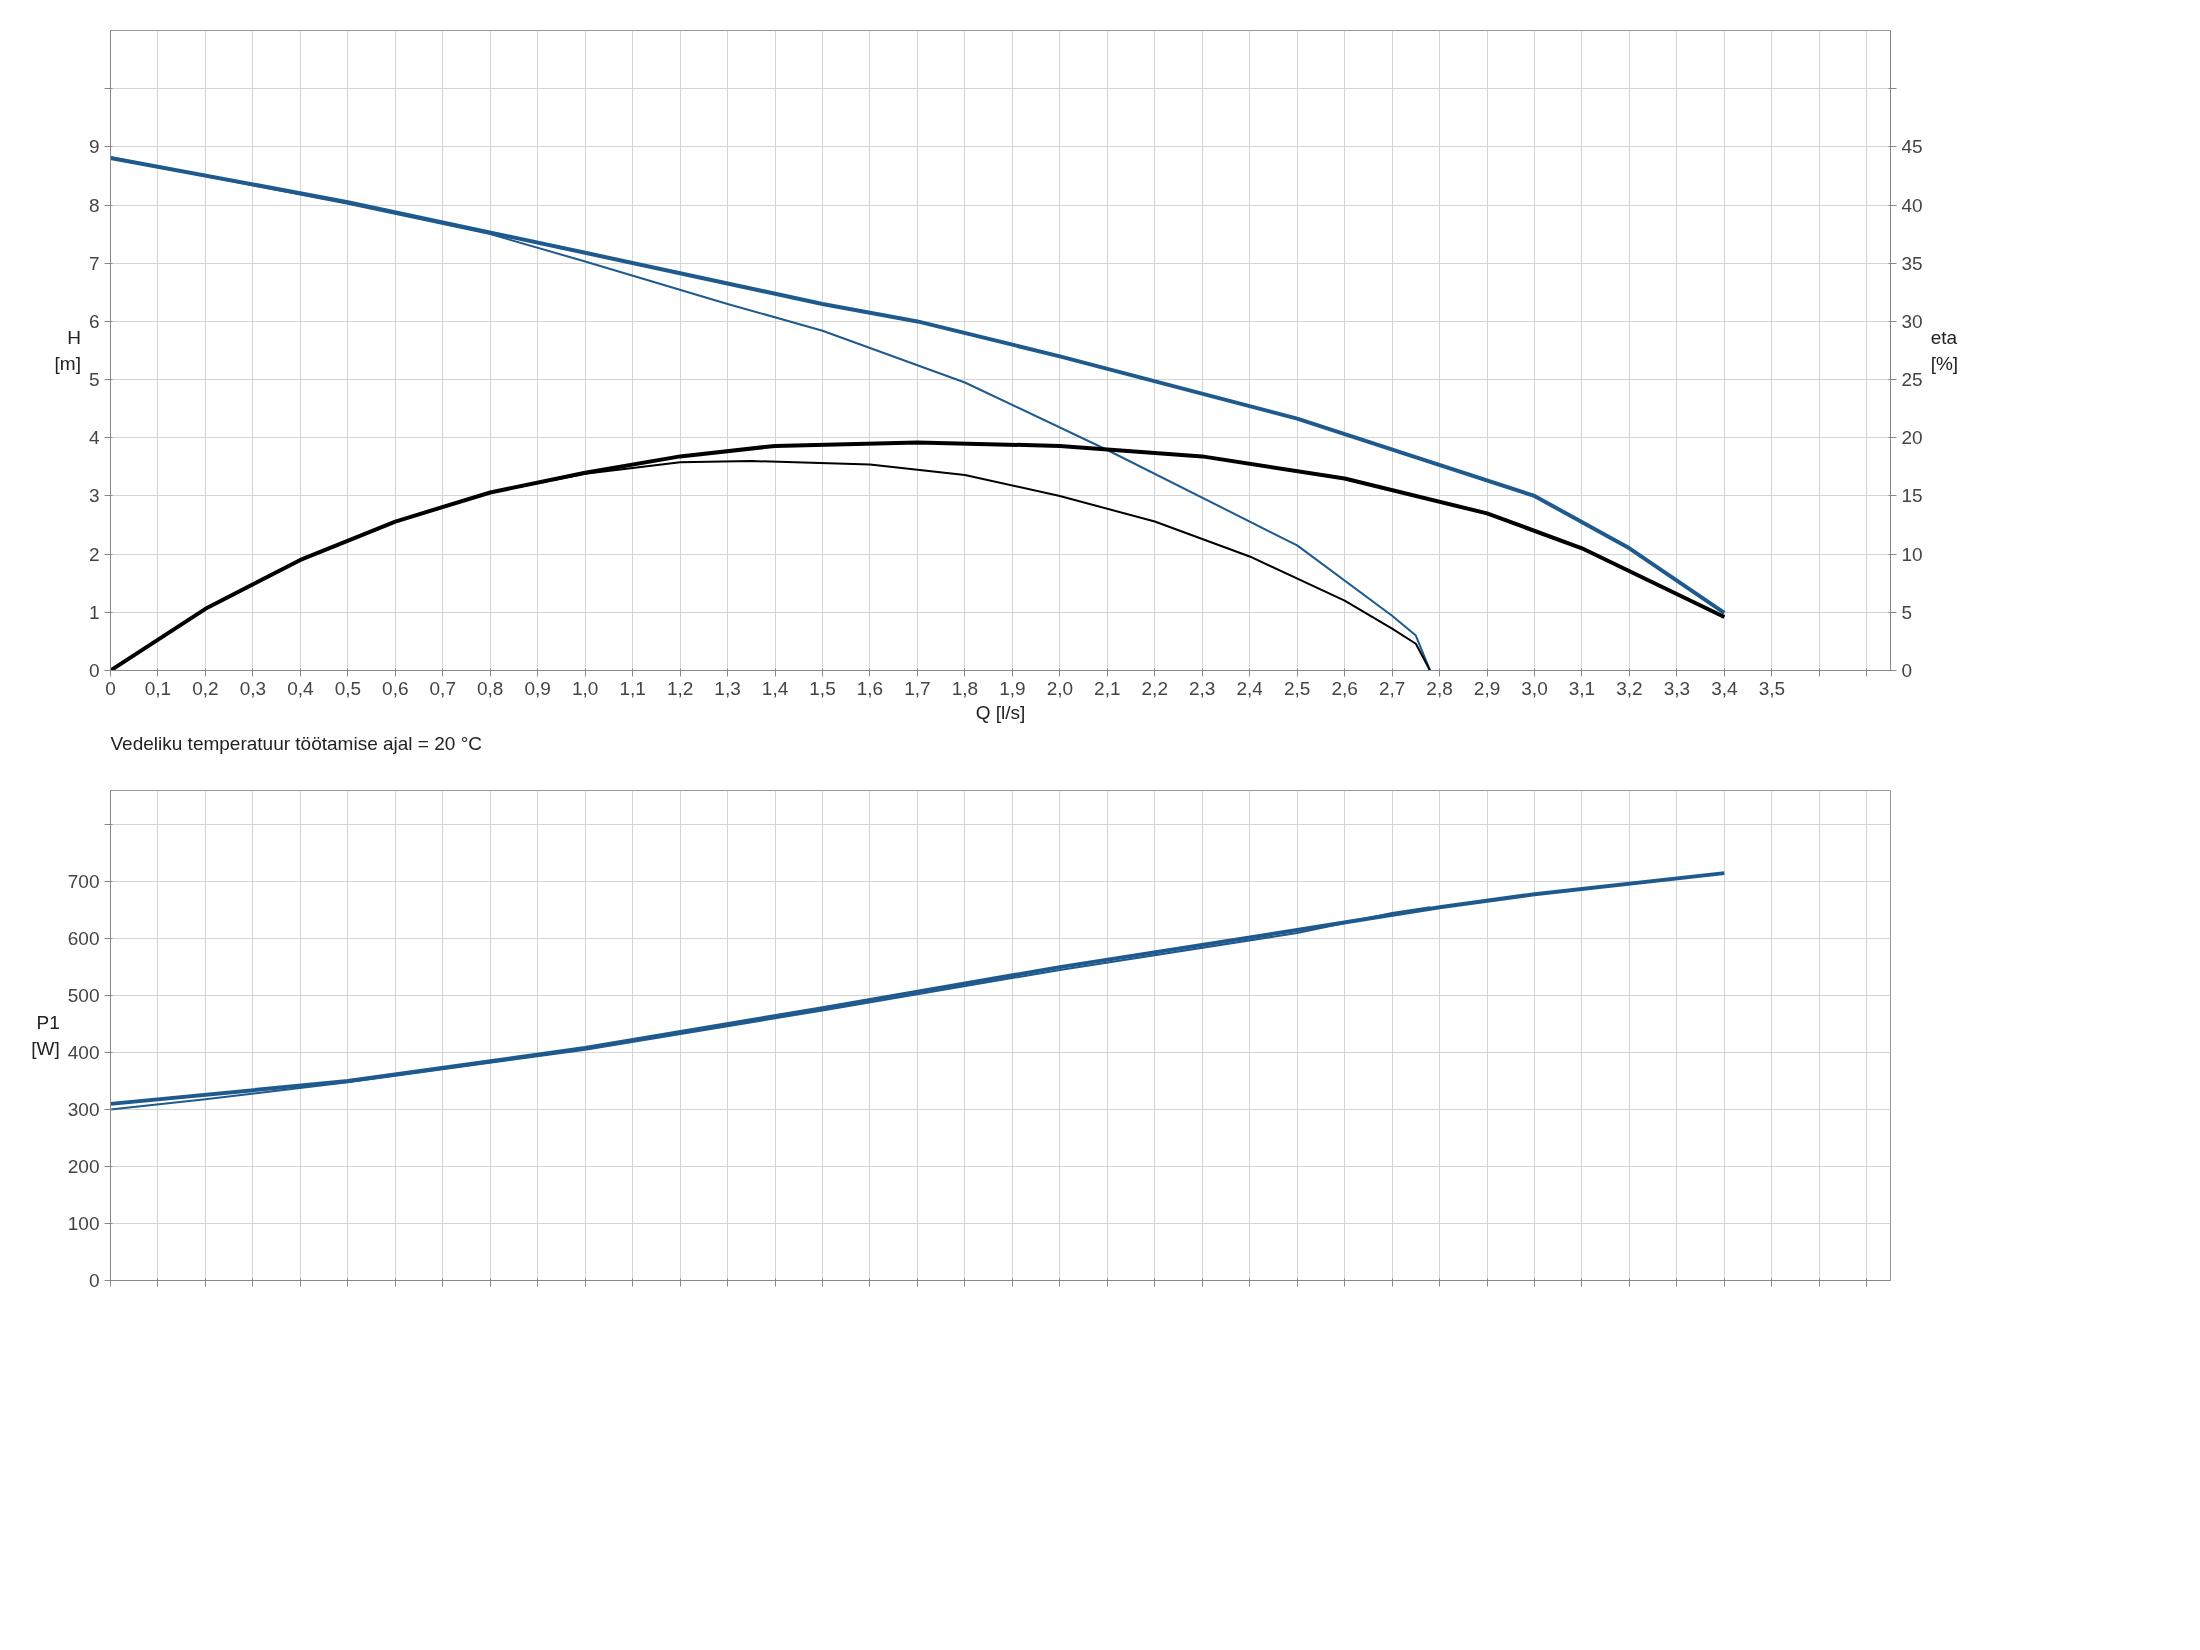  What do you see at coordinates (83, 882) in the screenshot?
I see `y-tick-label: 700` at bounding box center [83, 882].